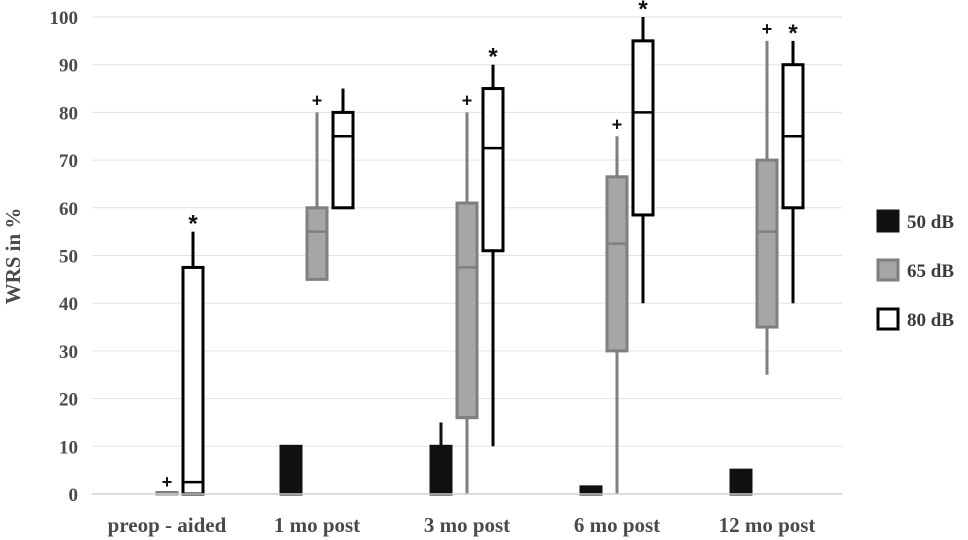  What do you see at coordinates (68, 400) in the screenshot?
I see `y-tick-label: 20` at bounding box center [68, 400].